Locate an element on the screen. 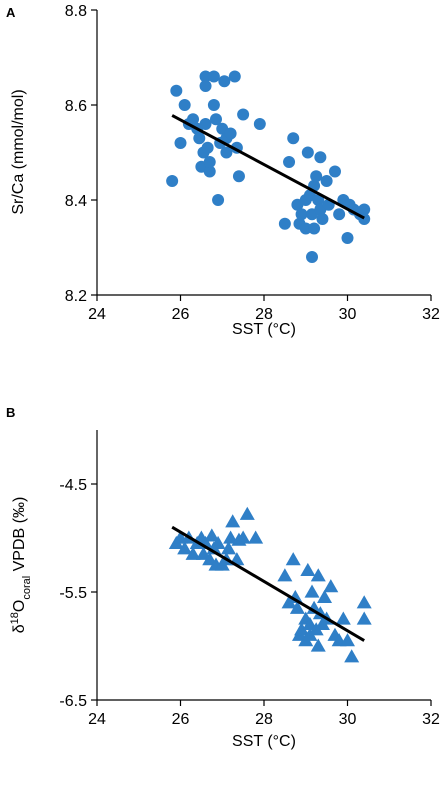  panel-a-y-axis-title: Sr/Ca (mmol/mol) is located at coordinates (18, 151).